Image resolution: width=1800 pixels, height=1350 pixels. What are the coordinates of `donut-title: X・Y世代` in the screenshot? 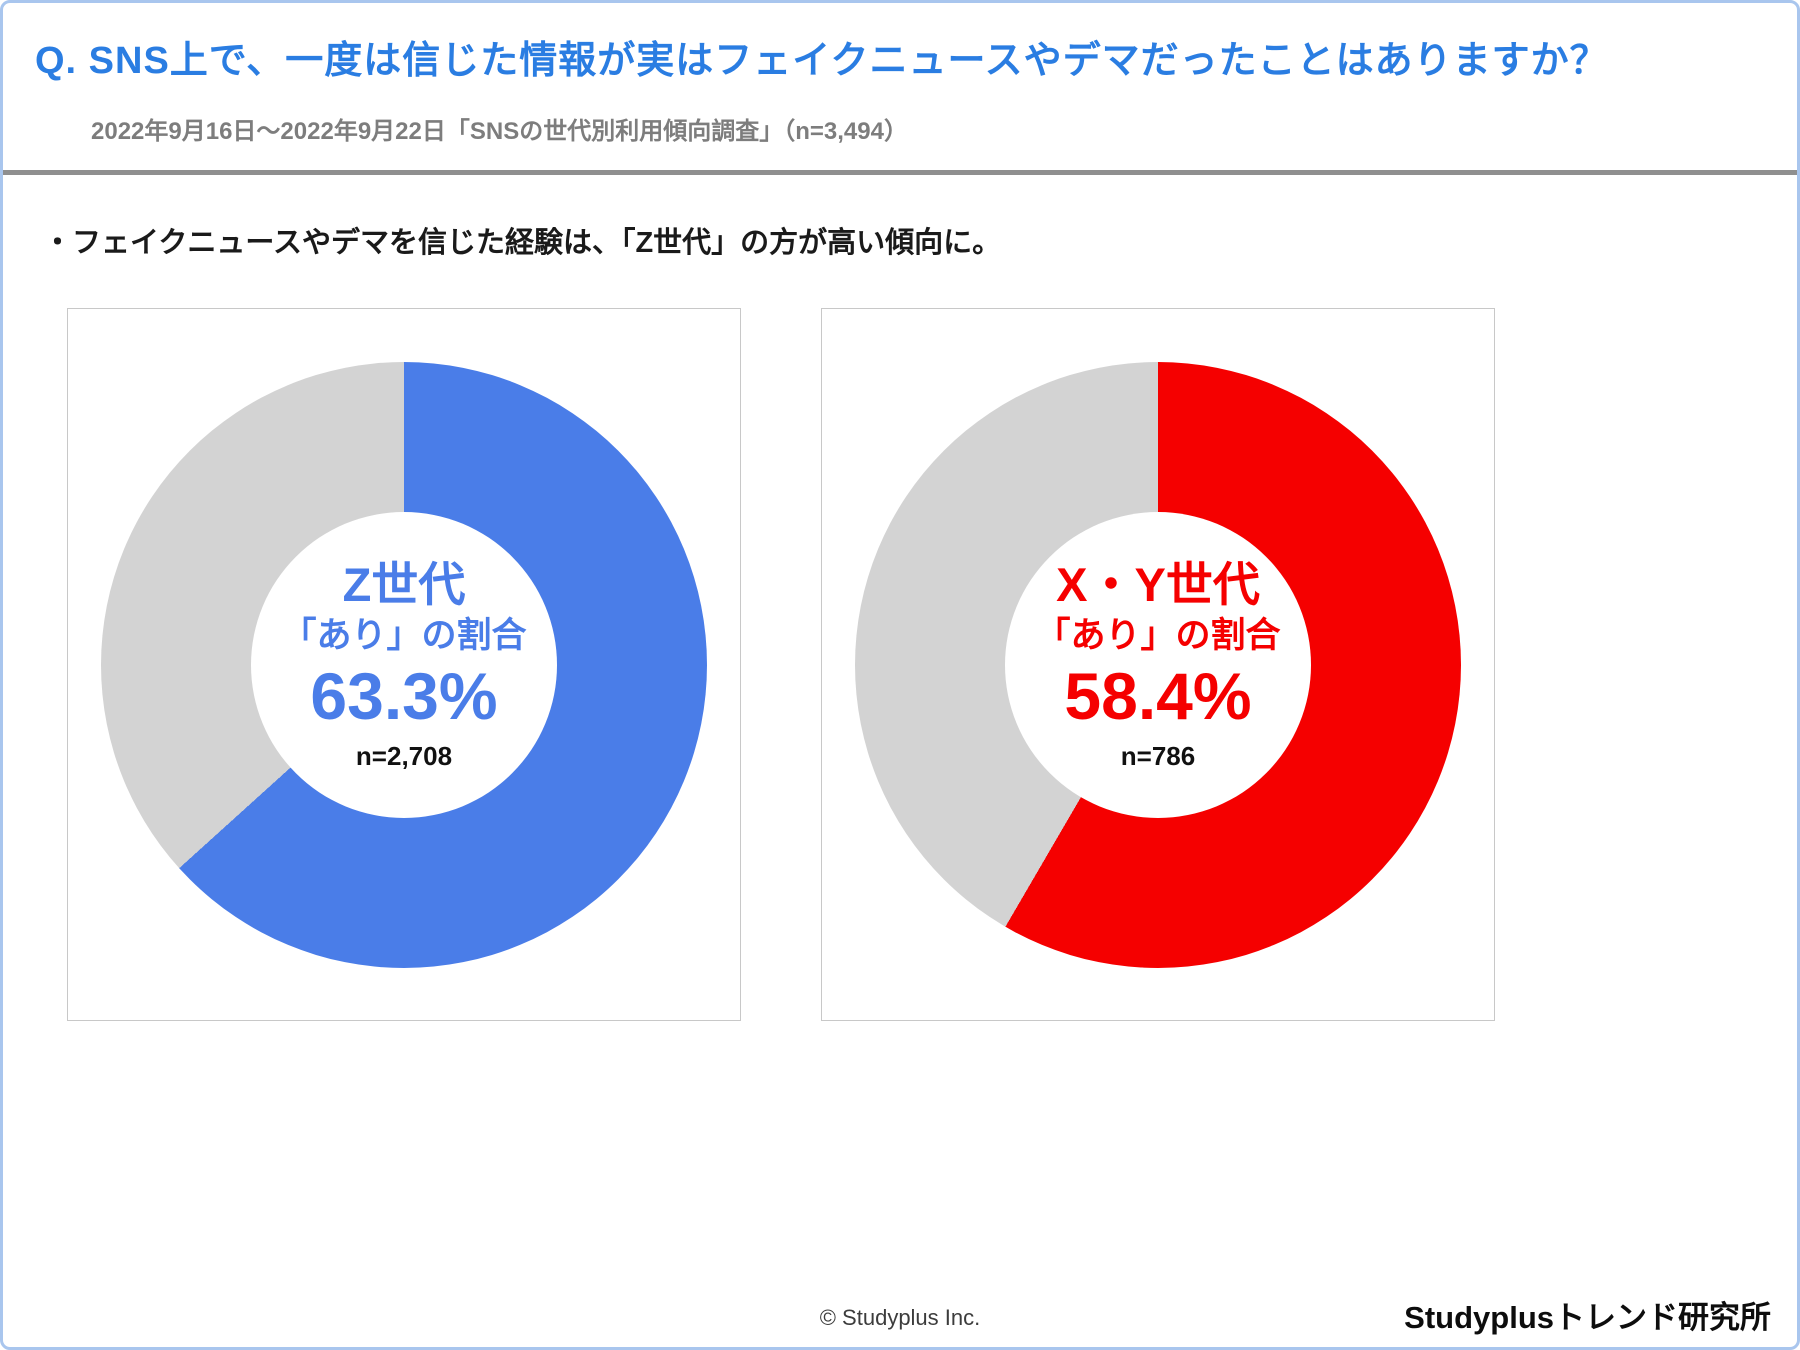 It's located at (1158, 585).